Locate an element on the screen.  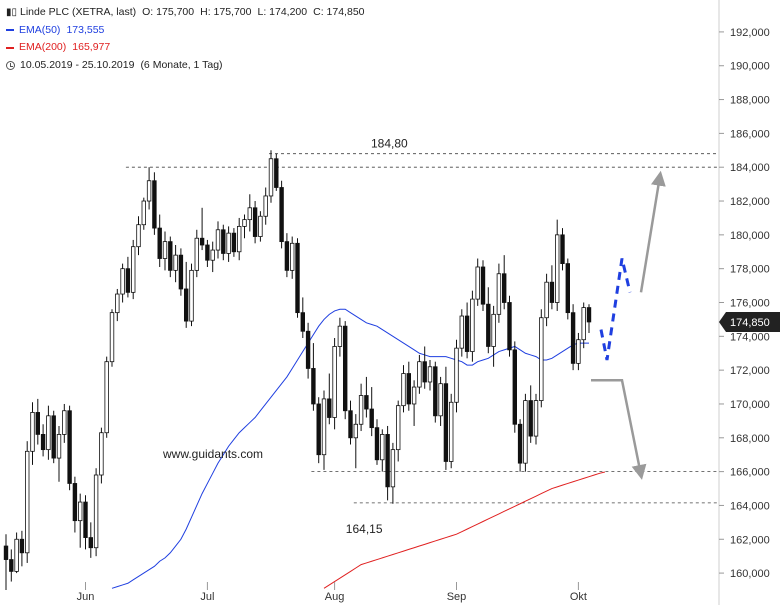
ema50-swatch is located at coordinates (10, 30).